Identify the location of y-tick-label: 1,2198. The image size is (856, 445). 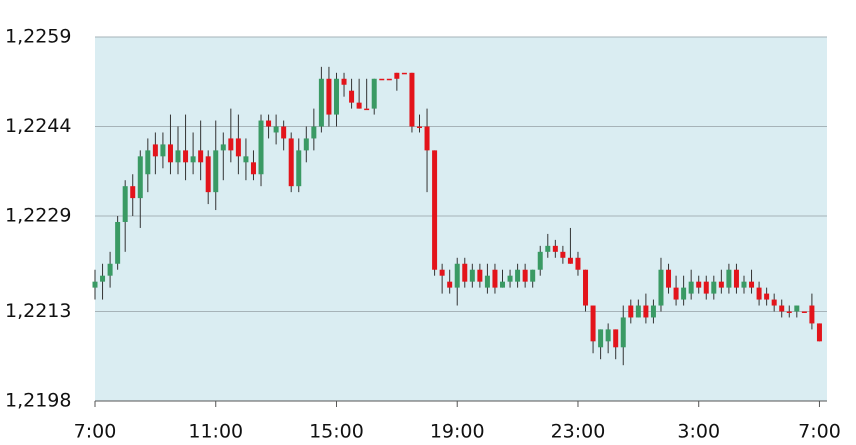
(38, 401).